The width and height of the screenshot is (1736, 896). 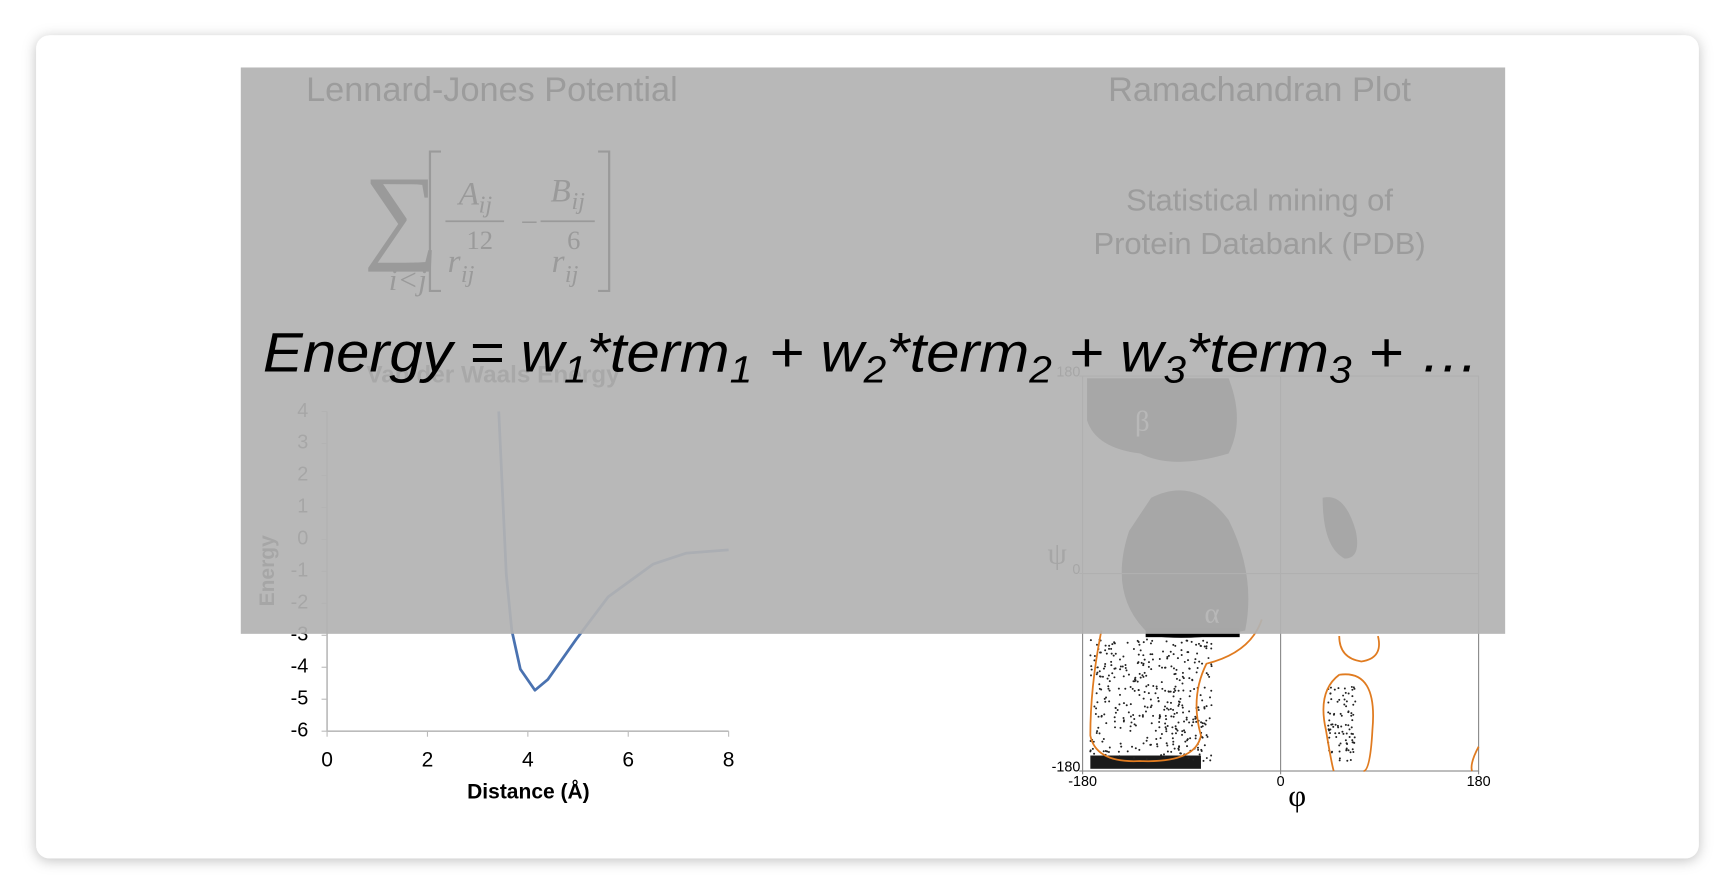 What do you see at coordinates (573, 240) in the screenshot?
I see `formula-r-pow: 6` at bounding box center [573, 240].